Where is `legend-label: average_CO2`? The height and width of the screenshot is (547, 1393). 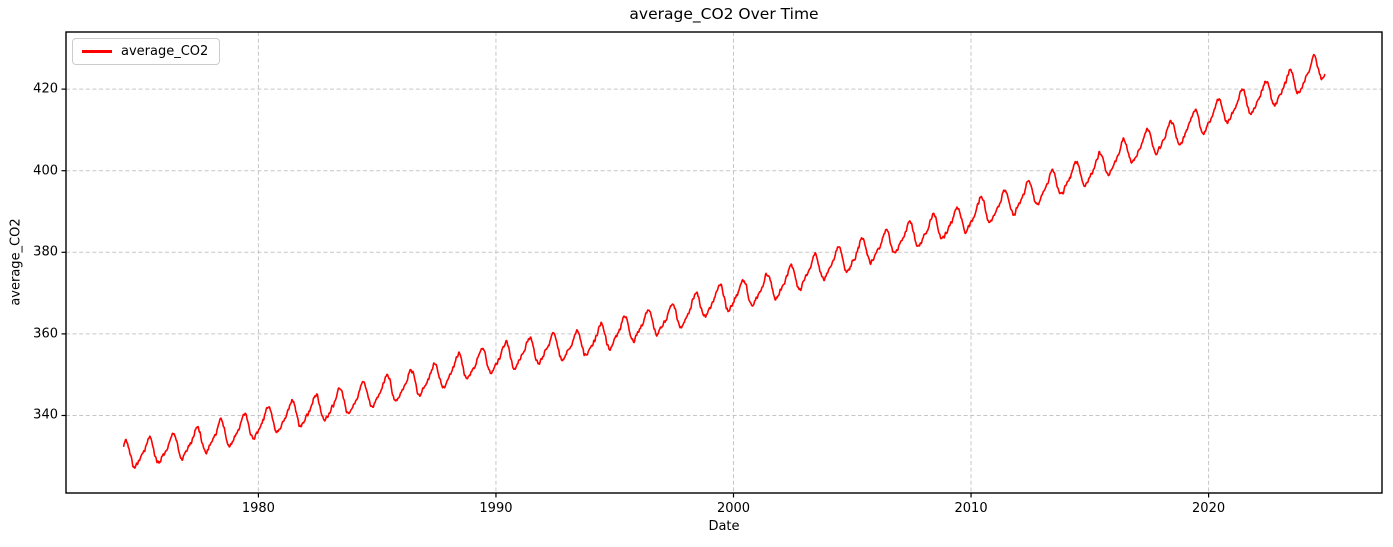 legend-label: average_CO2 is located at coordinates (165, 51).